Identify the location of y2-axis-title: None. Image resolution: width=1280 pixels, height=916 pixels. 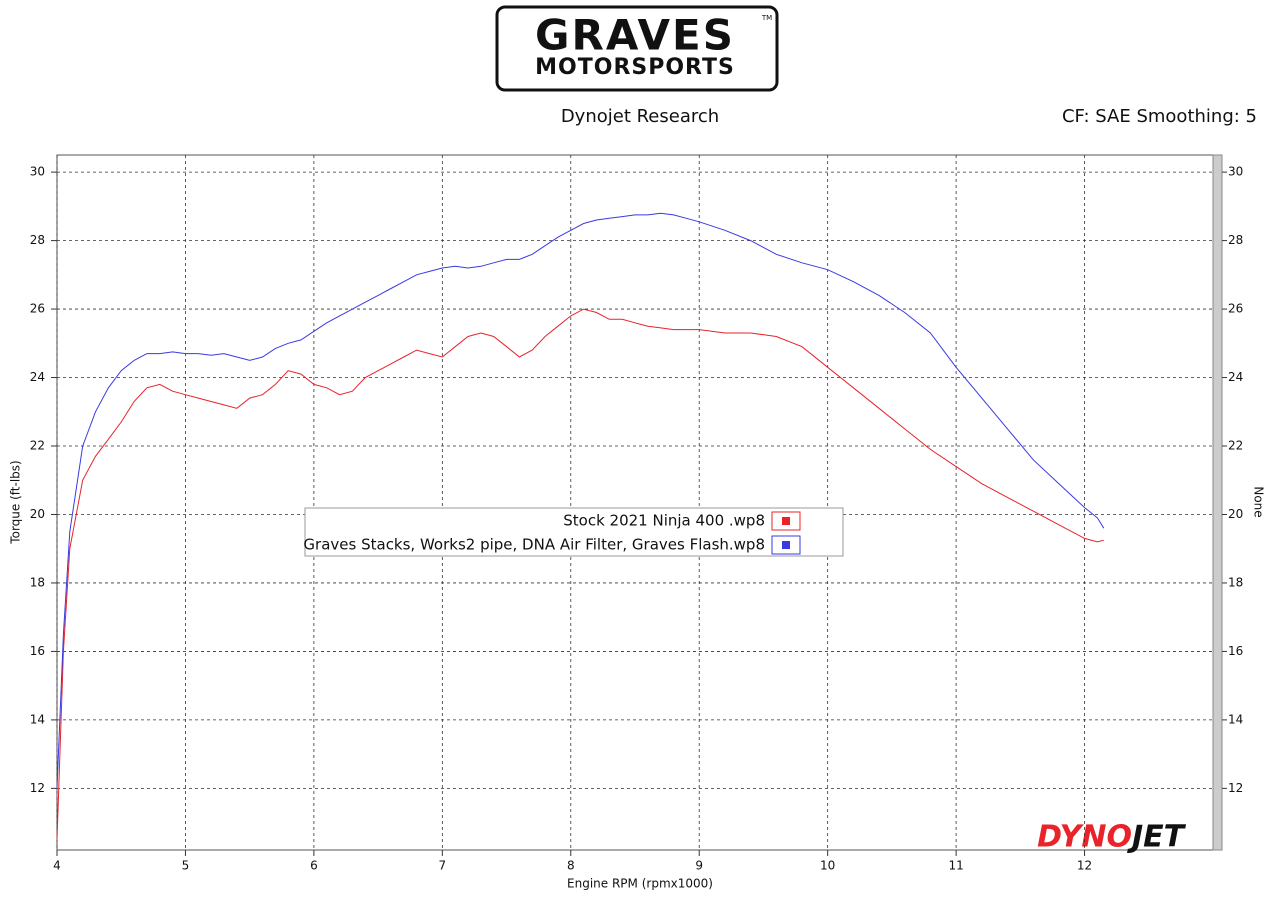
(1259, 501).